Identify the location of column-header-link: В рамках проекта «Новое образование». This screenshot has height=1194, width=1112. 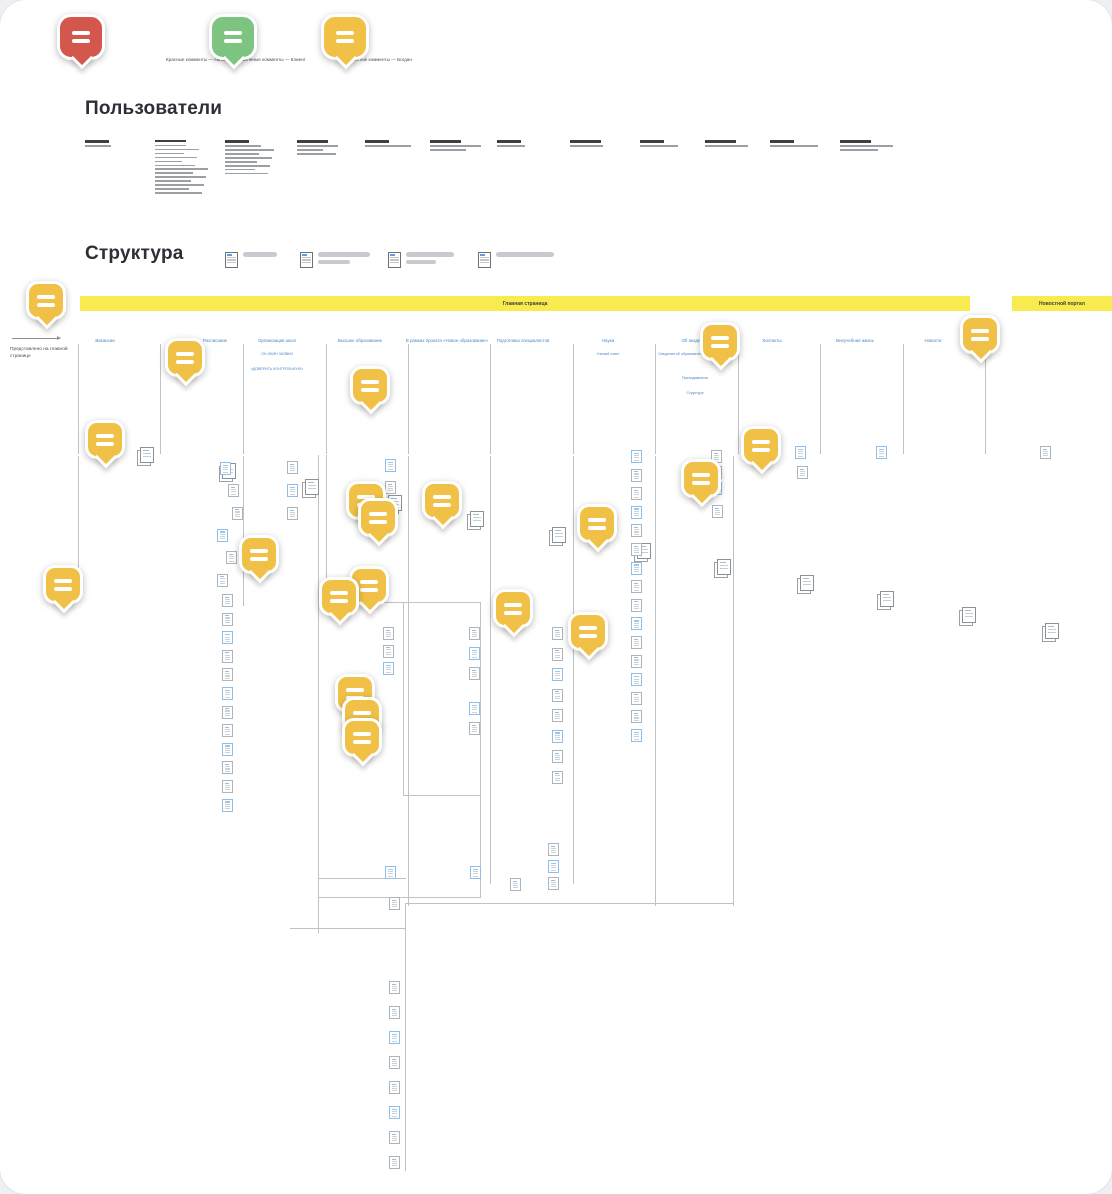
(447, 340).